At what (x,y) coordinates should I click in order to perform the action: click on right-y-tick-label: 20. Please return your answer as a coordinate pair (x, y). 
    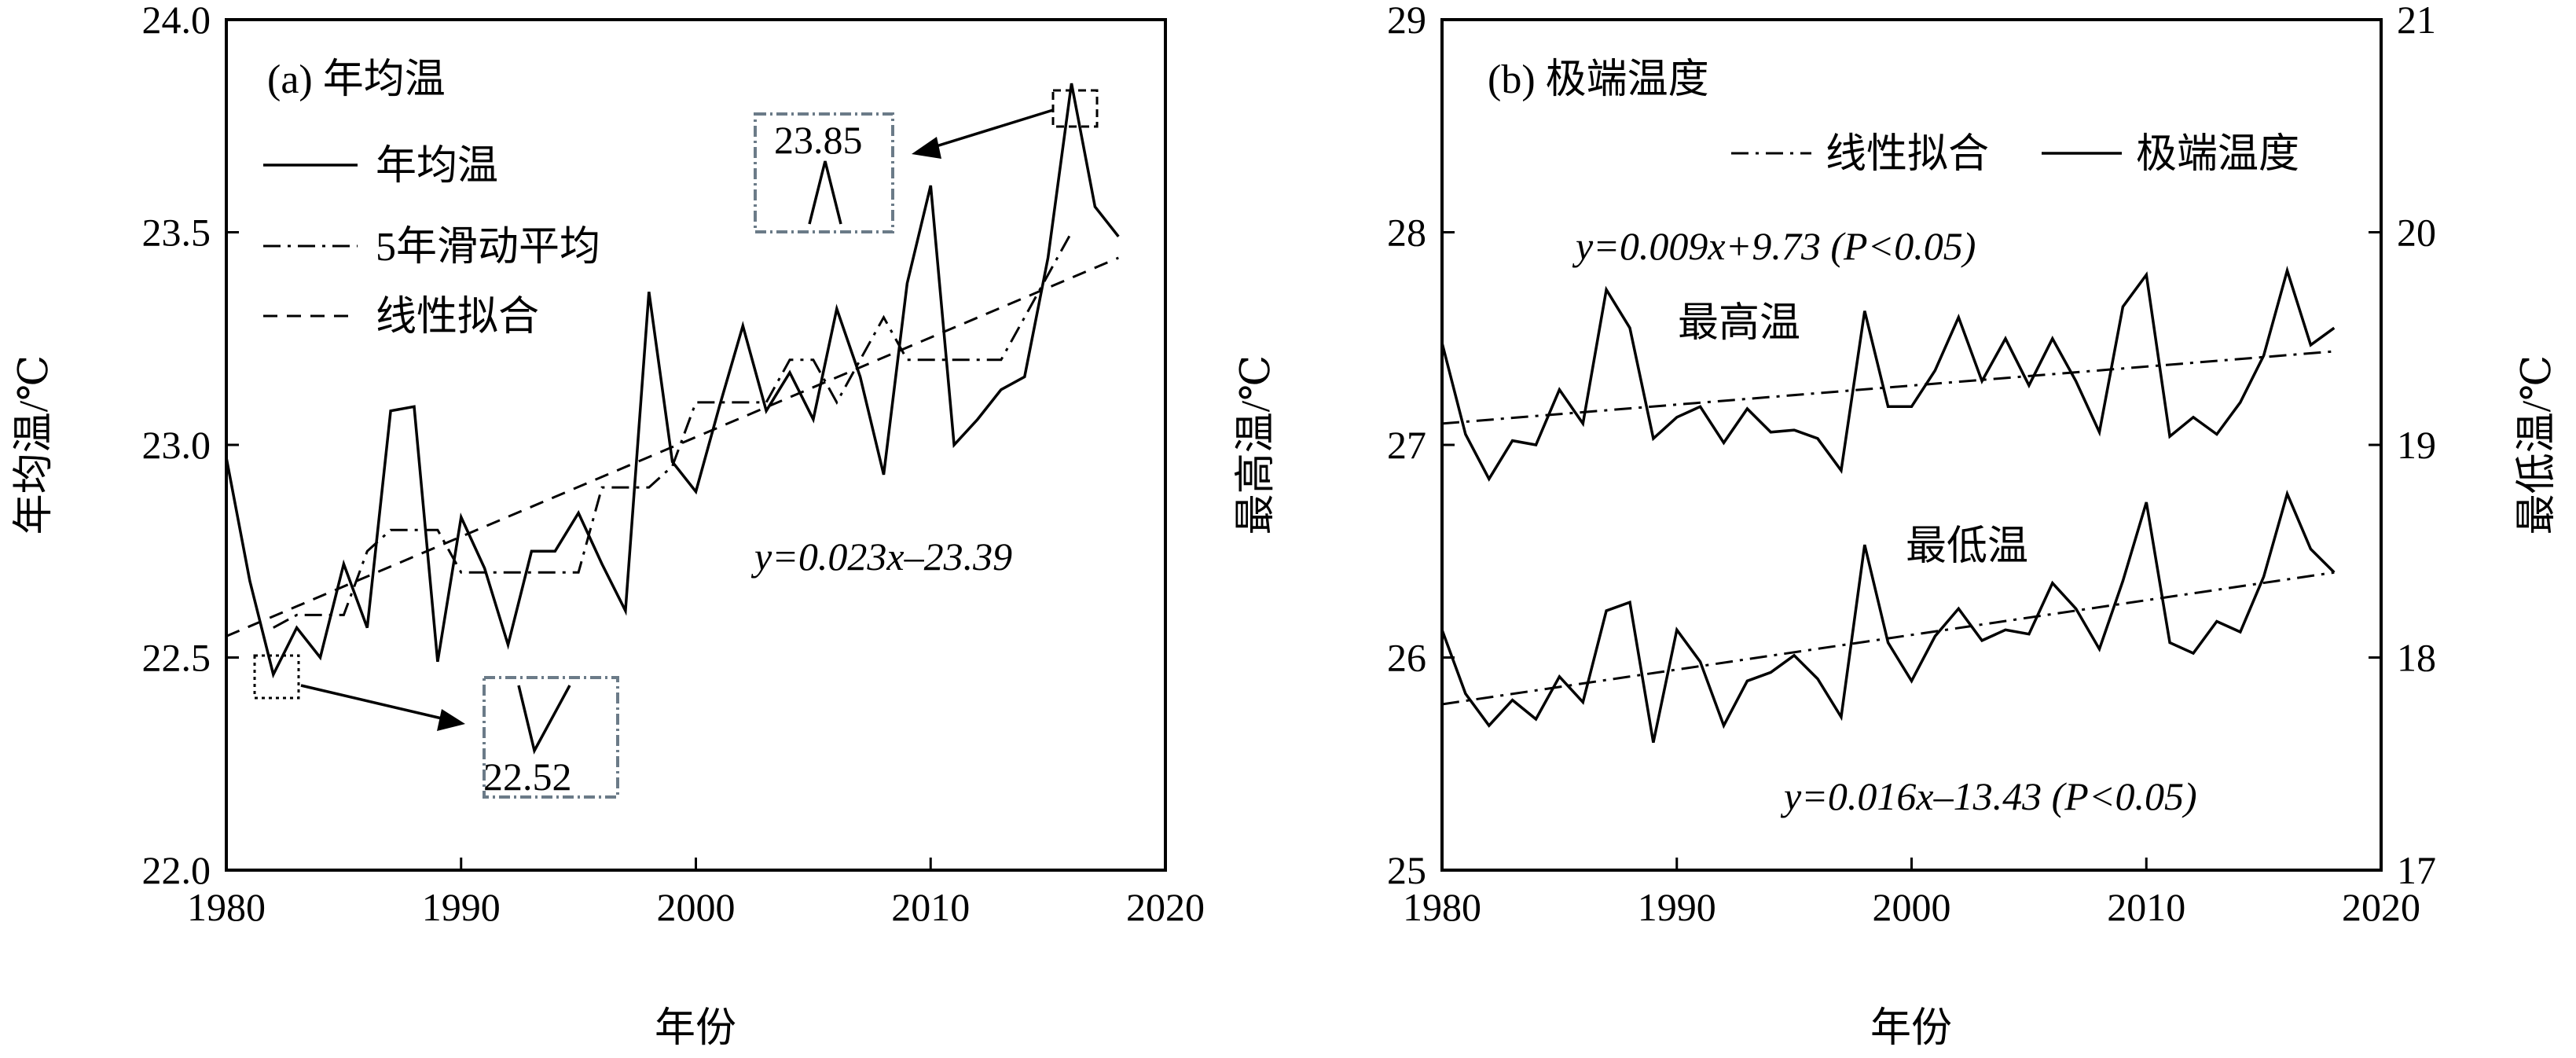
    Looking at the image, I should click on (2416, 233).